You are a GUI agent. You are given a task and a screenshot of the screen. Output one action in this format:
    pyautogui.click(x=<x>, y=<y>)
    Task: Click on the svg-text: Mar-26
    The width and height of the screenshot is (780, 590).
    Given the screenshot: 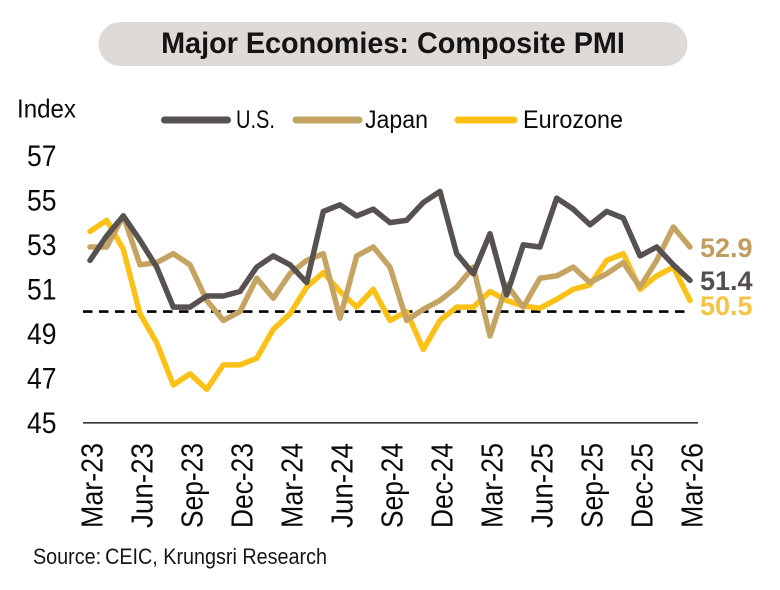 What is the action you would take?
    pyautogui.click(x=693, y=485)
    